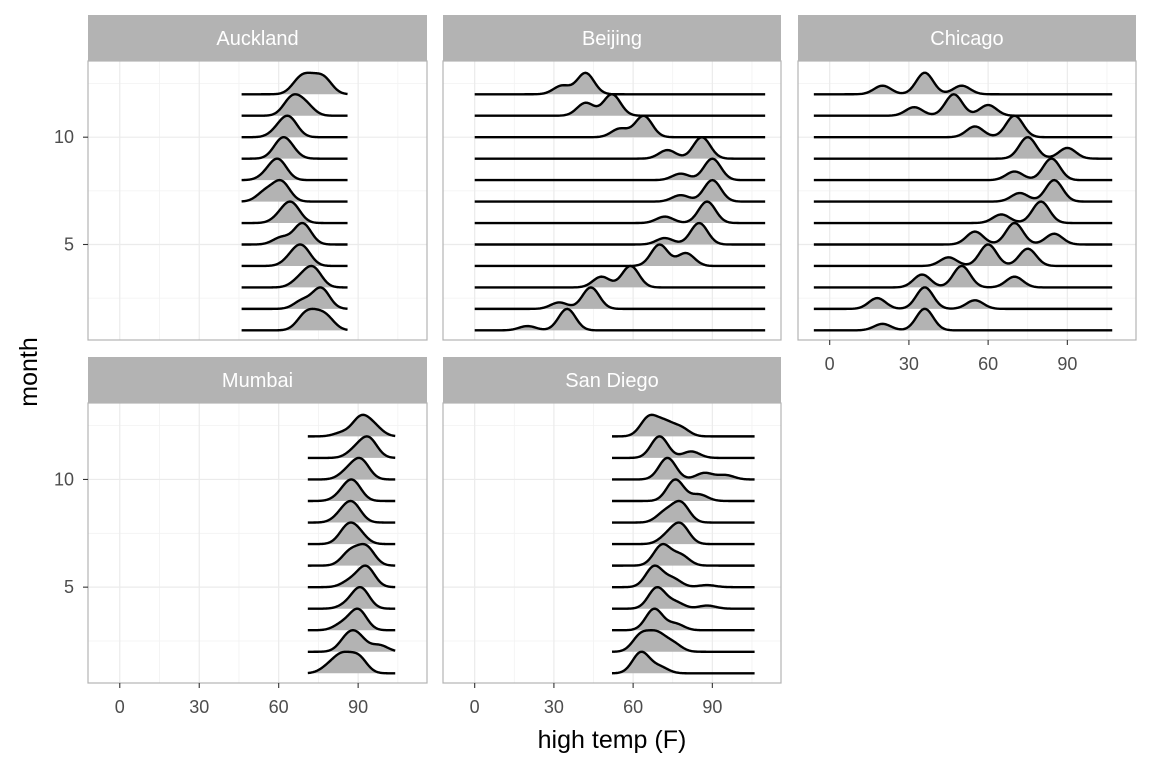  I want to click on facet-strip-label: Mumbai, so click(257, 381).